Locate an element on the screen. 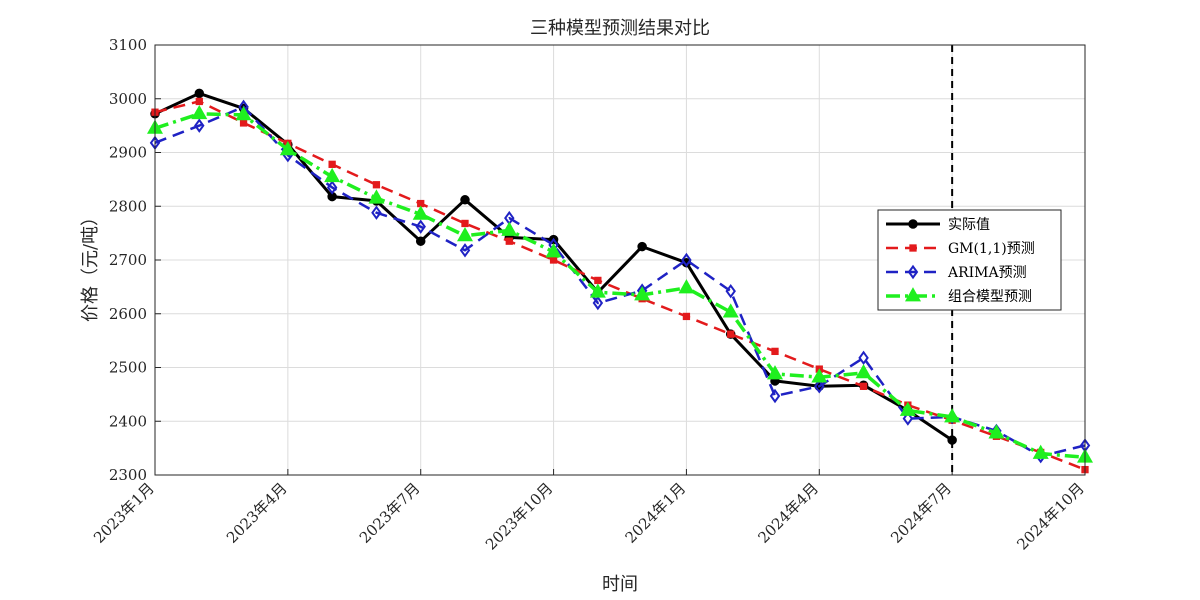 This screenshot has width=1200, height=600. y-tick-label: 3100 is located at coordinates (128, 45).